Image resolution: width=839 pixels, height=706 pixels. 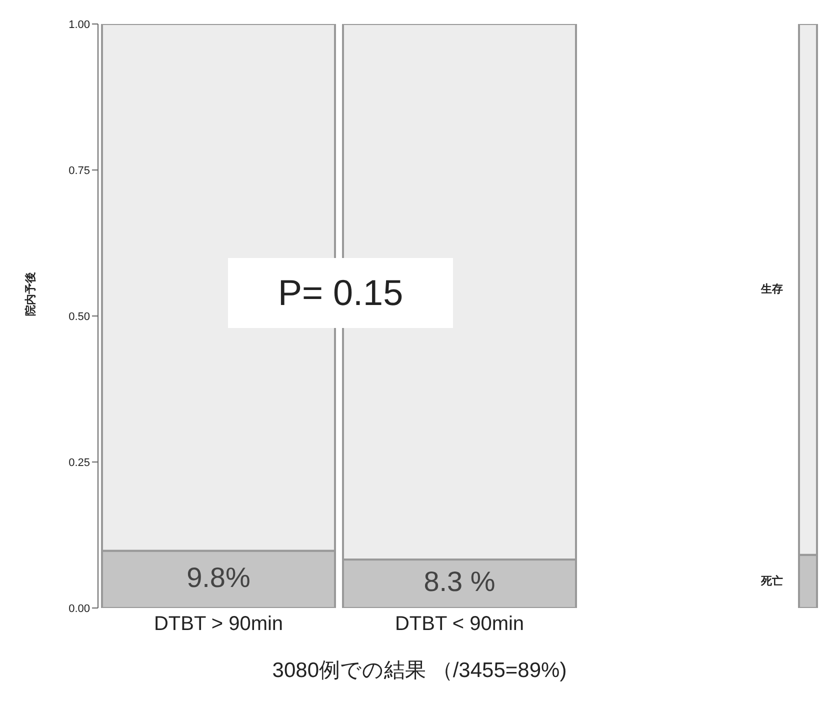 I want to click on data-label: 9.8%, so click(x=218, y=577).